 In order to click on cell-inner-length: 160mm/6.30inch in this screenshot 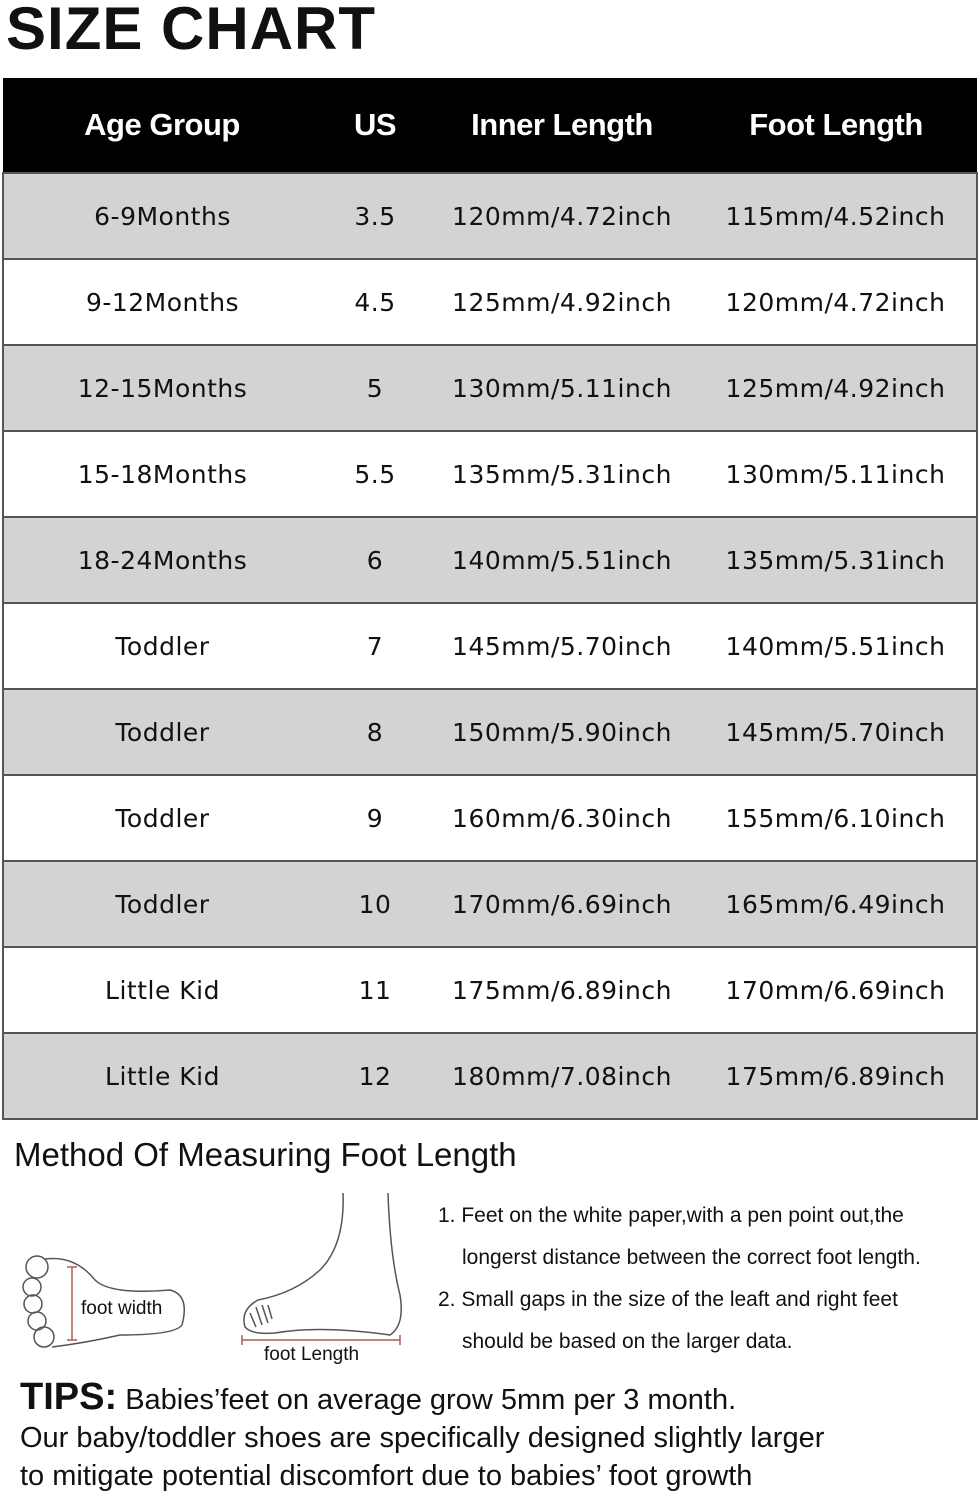, I will do `click(562, 818)`.